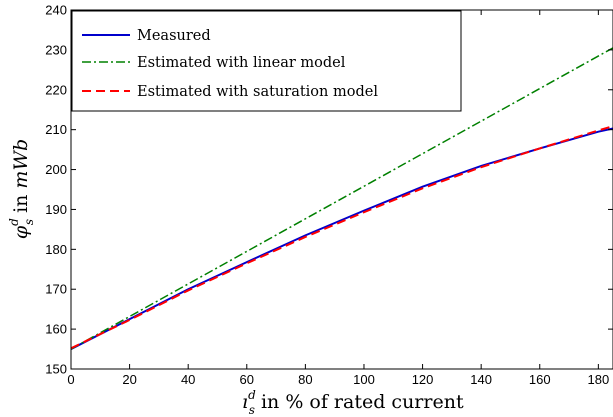 Image resolution: width=613 pixels, height=417 pixels. Describe the element at coordinates (252, 410) in the screenshot. I see `x-axis-label-subscript: s` at that location.